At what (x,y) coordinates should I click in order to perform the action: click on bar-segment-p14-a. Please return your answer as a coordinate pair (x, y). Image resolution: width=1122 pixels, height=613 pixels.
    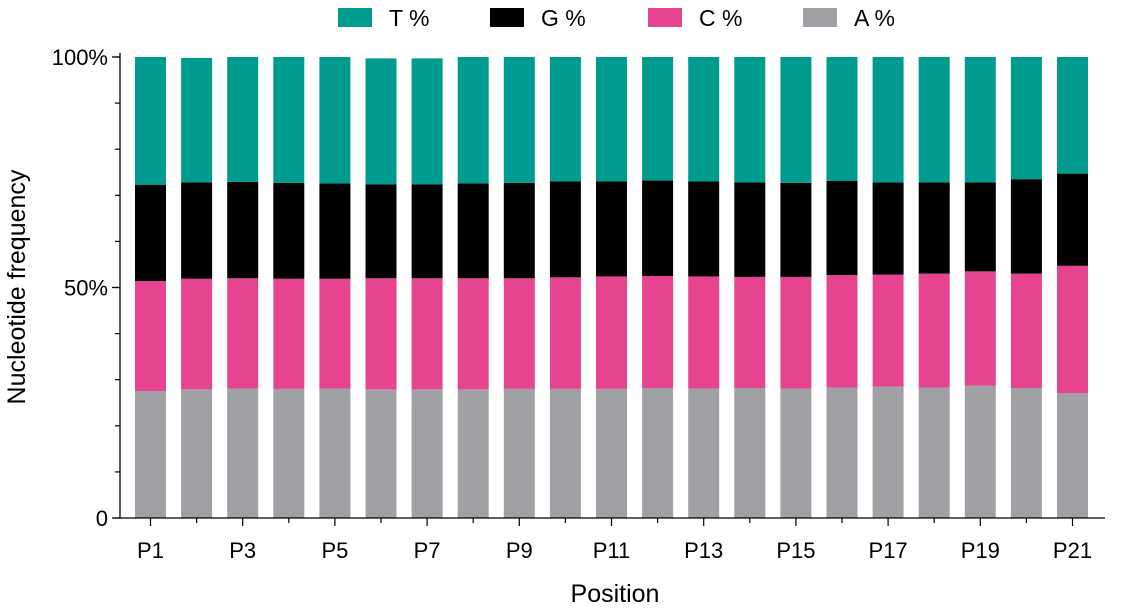
    Looking at the image, I should click on (750, 453).